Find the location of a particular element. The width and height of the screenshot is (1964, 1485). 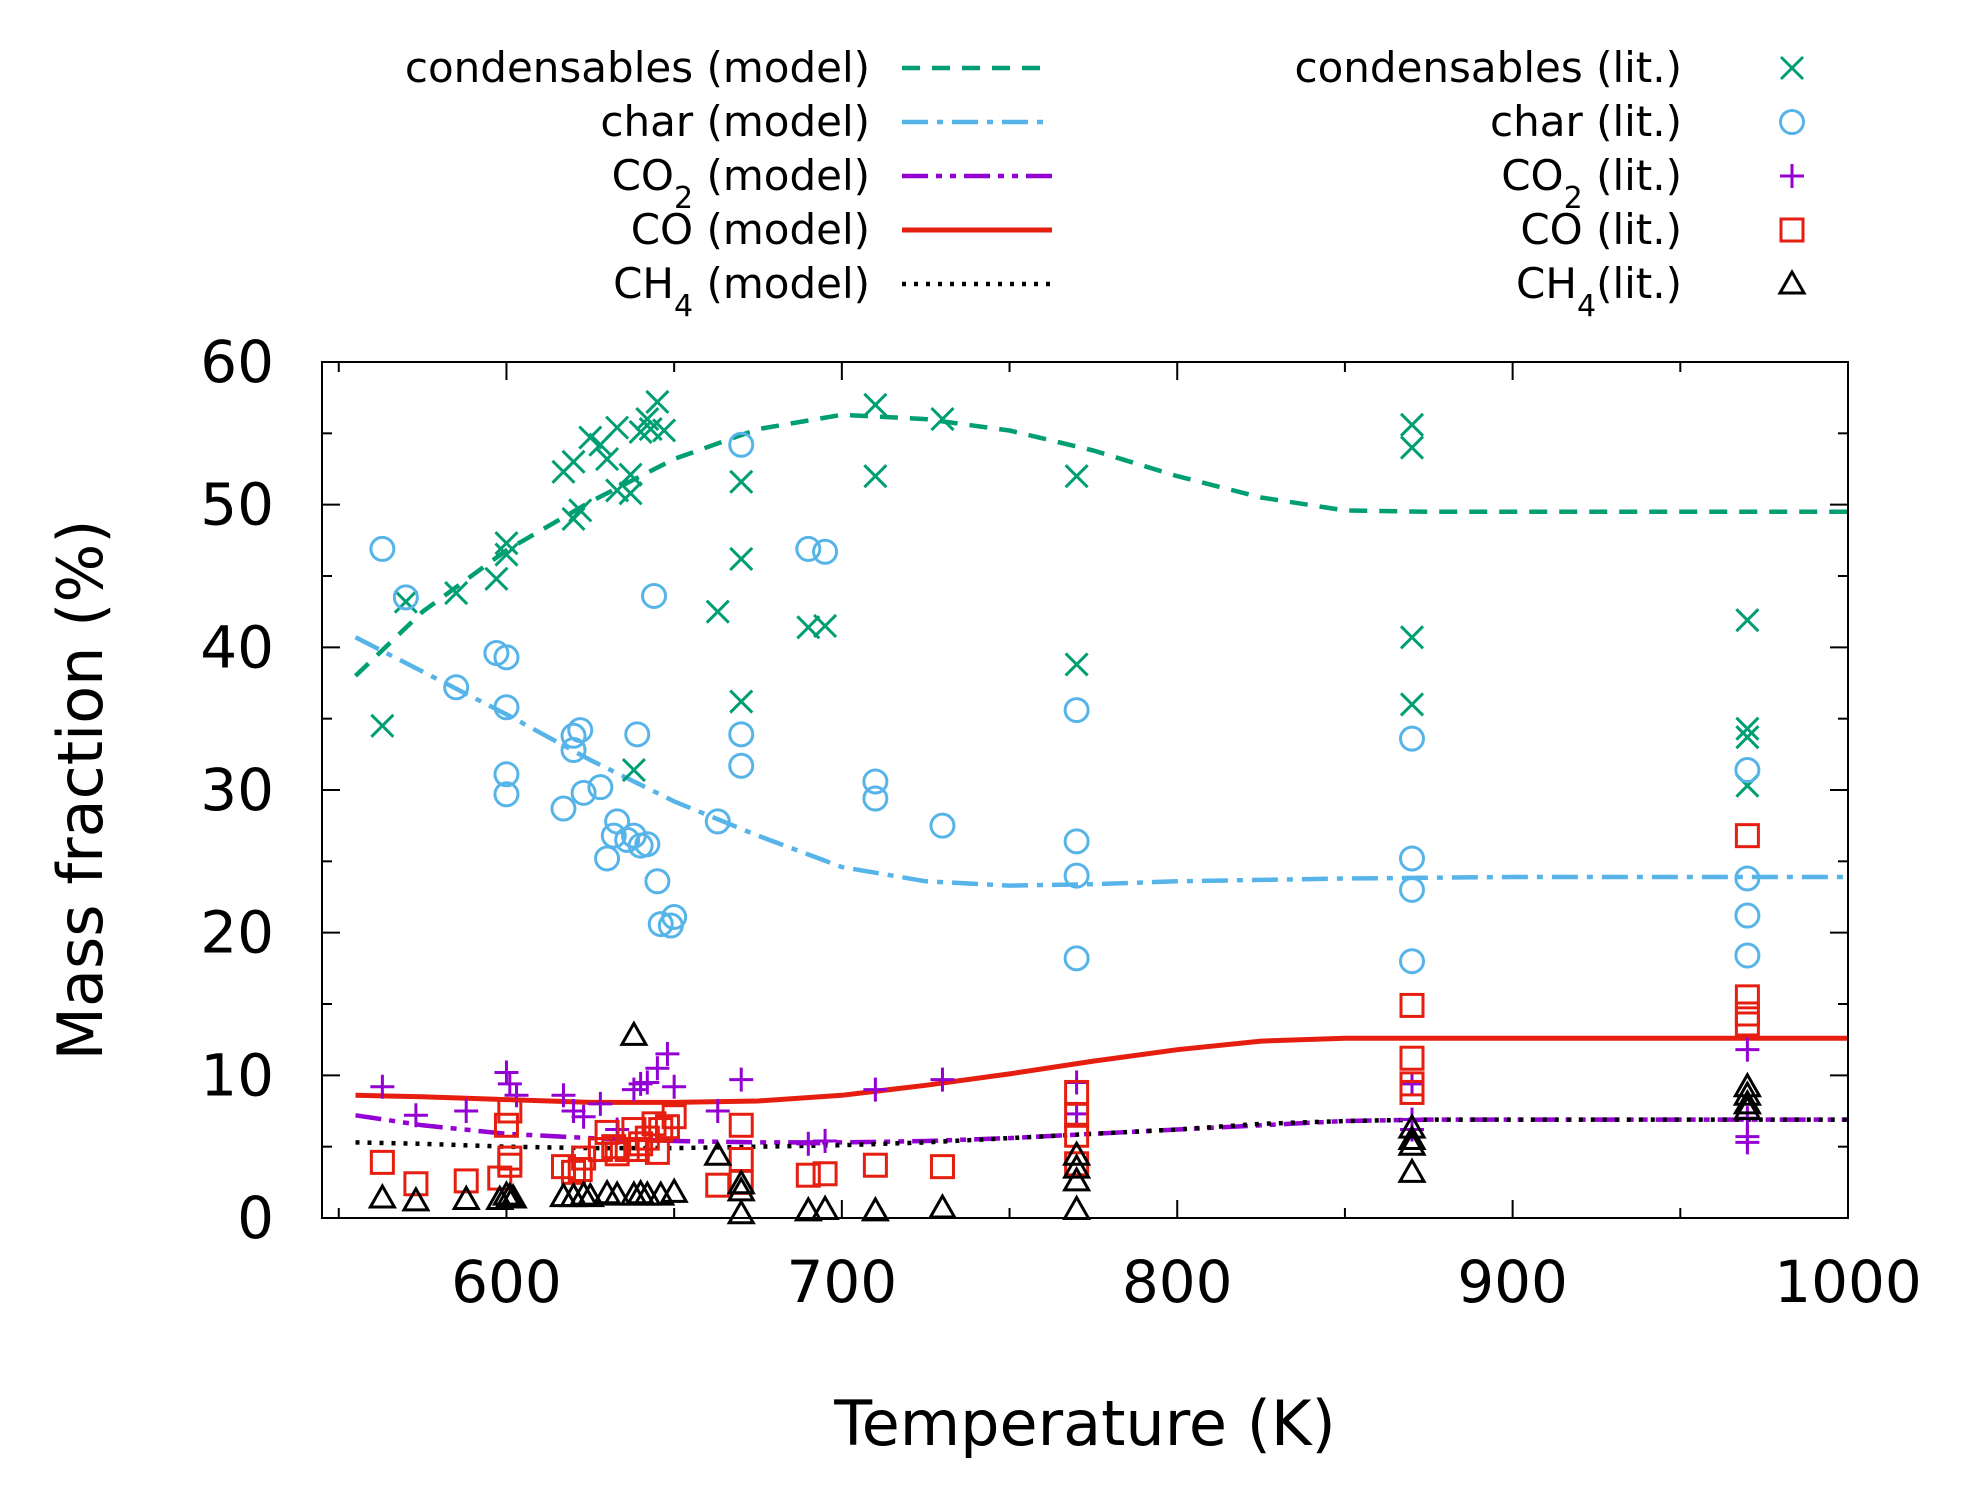

legend-label: condensables (lit.) is located at coordinates (1488, 67).